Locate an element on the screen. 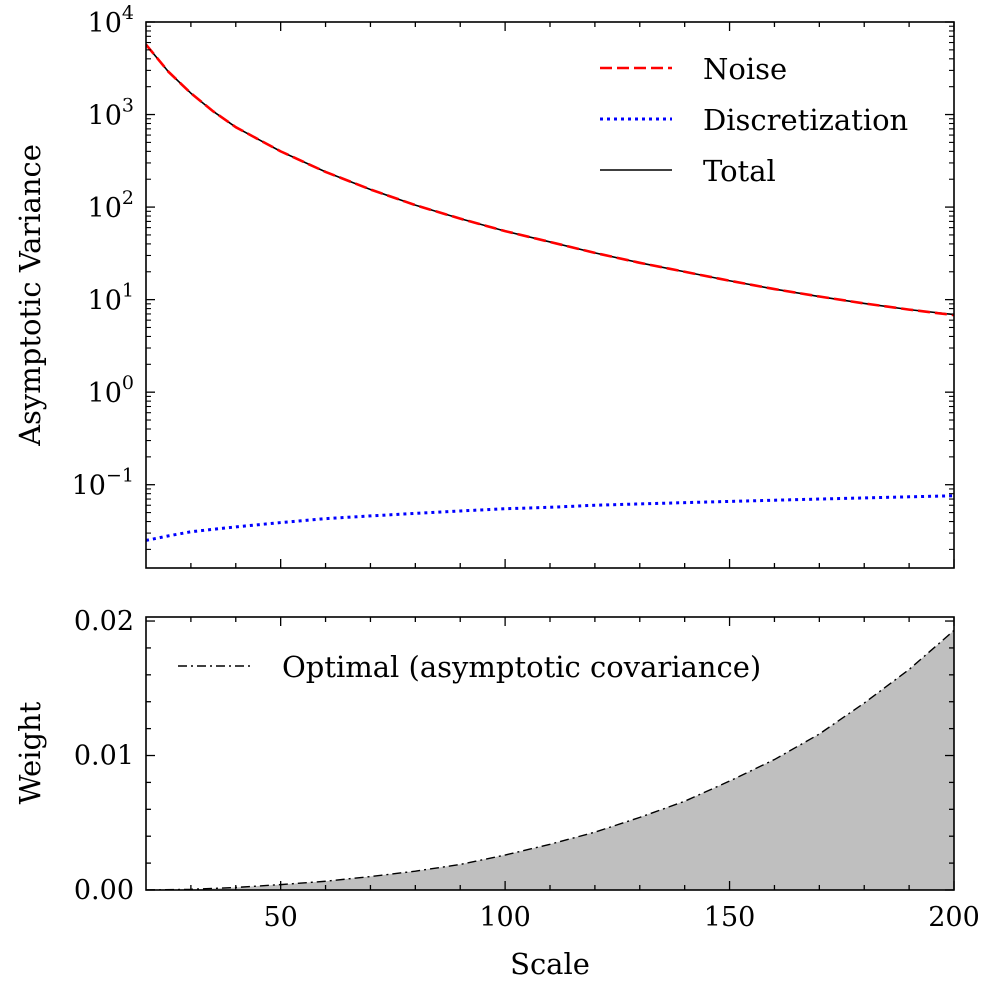  legend-discretization-label: Discretization is located at coordinates (805, 120).